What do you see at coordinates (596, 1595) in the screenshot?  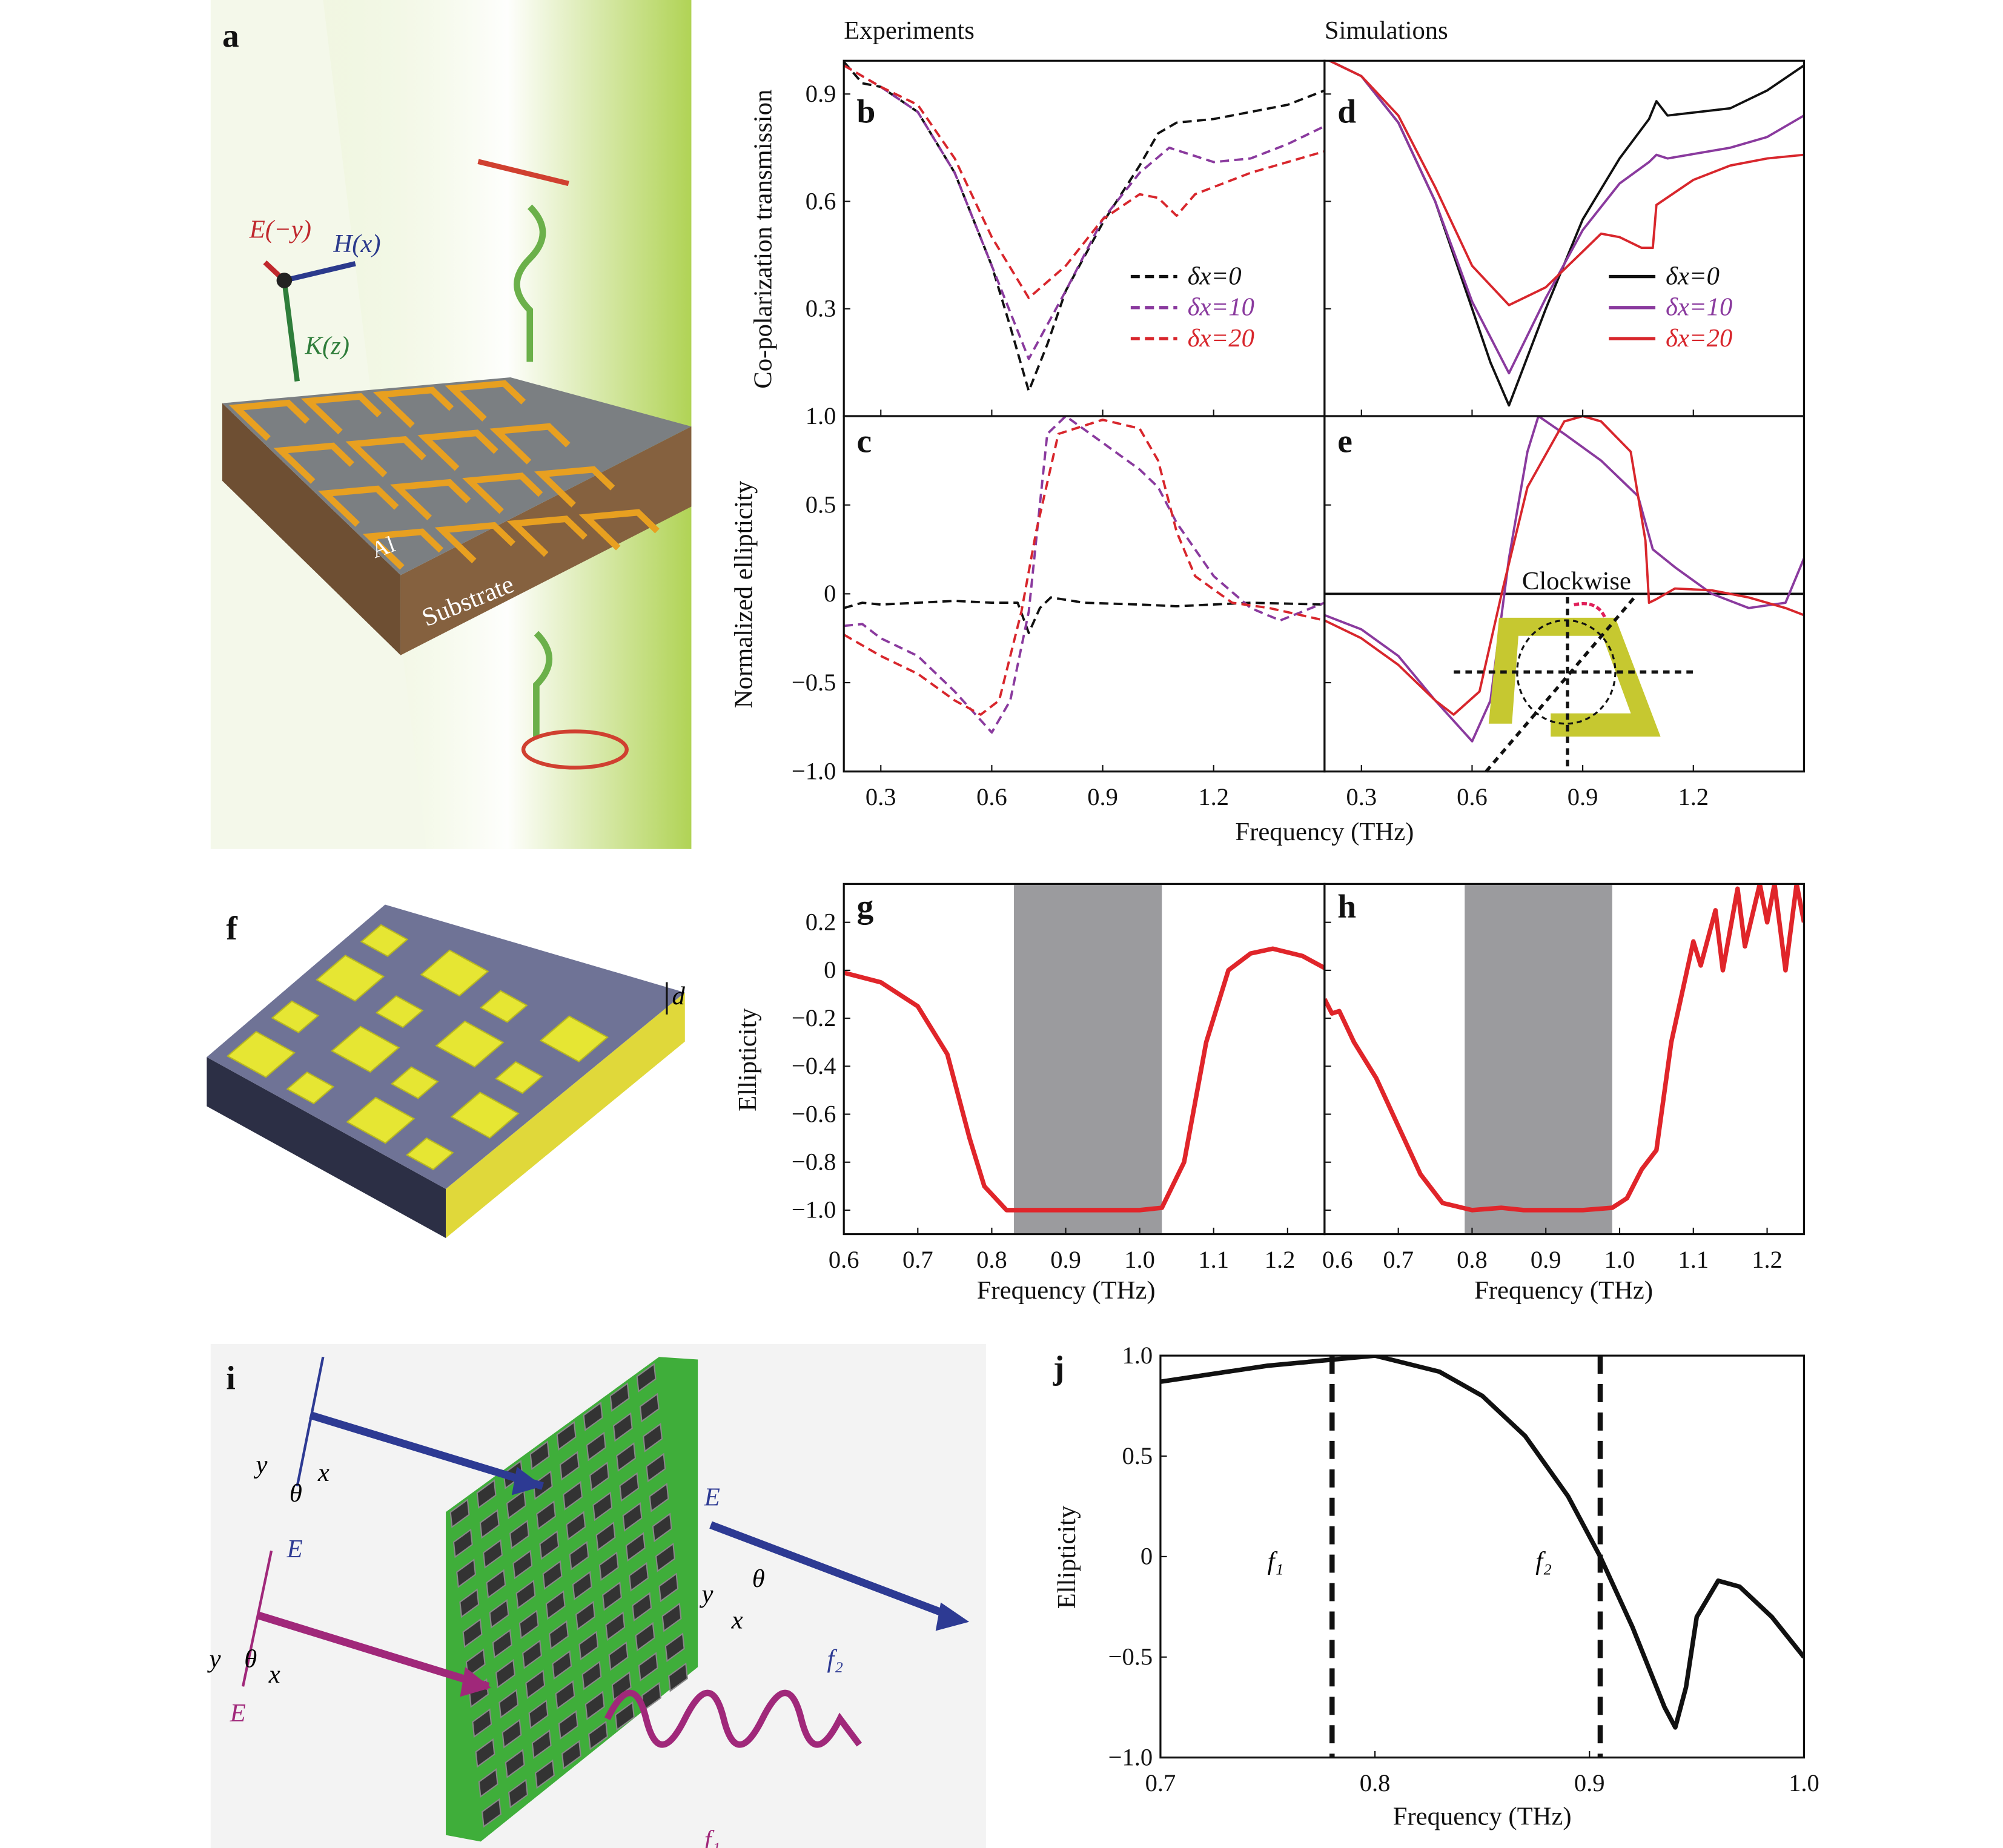 I see `illustration-i: i y x θ E y x θ E E y x θ f₂ f₁` at bounding box center [596, 1595].